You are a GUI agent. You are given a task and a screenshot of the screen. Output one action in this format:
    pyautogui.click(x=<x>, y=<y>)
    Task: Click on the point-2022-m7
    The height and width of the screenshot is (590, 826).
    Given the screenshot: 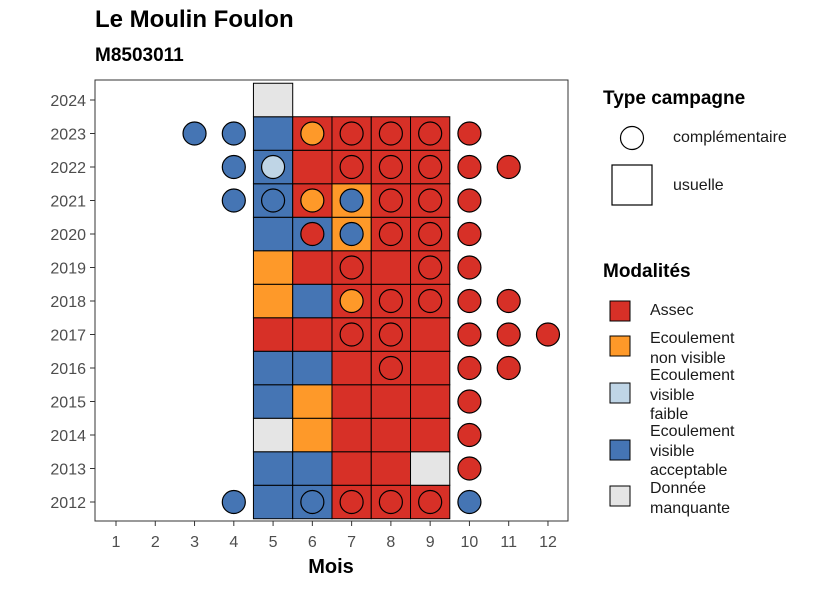 What is the action you would take?
    pyautogui.click(x=351, y=167)
    